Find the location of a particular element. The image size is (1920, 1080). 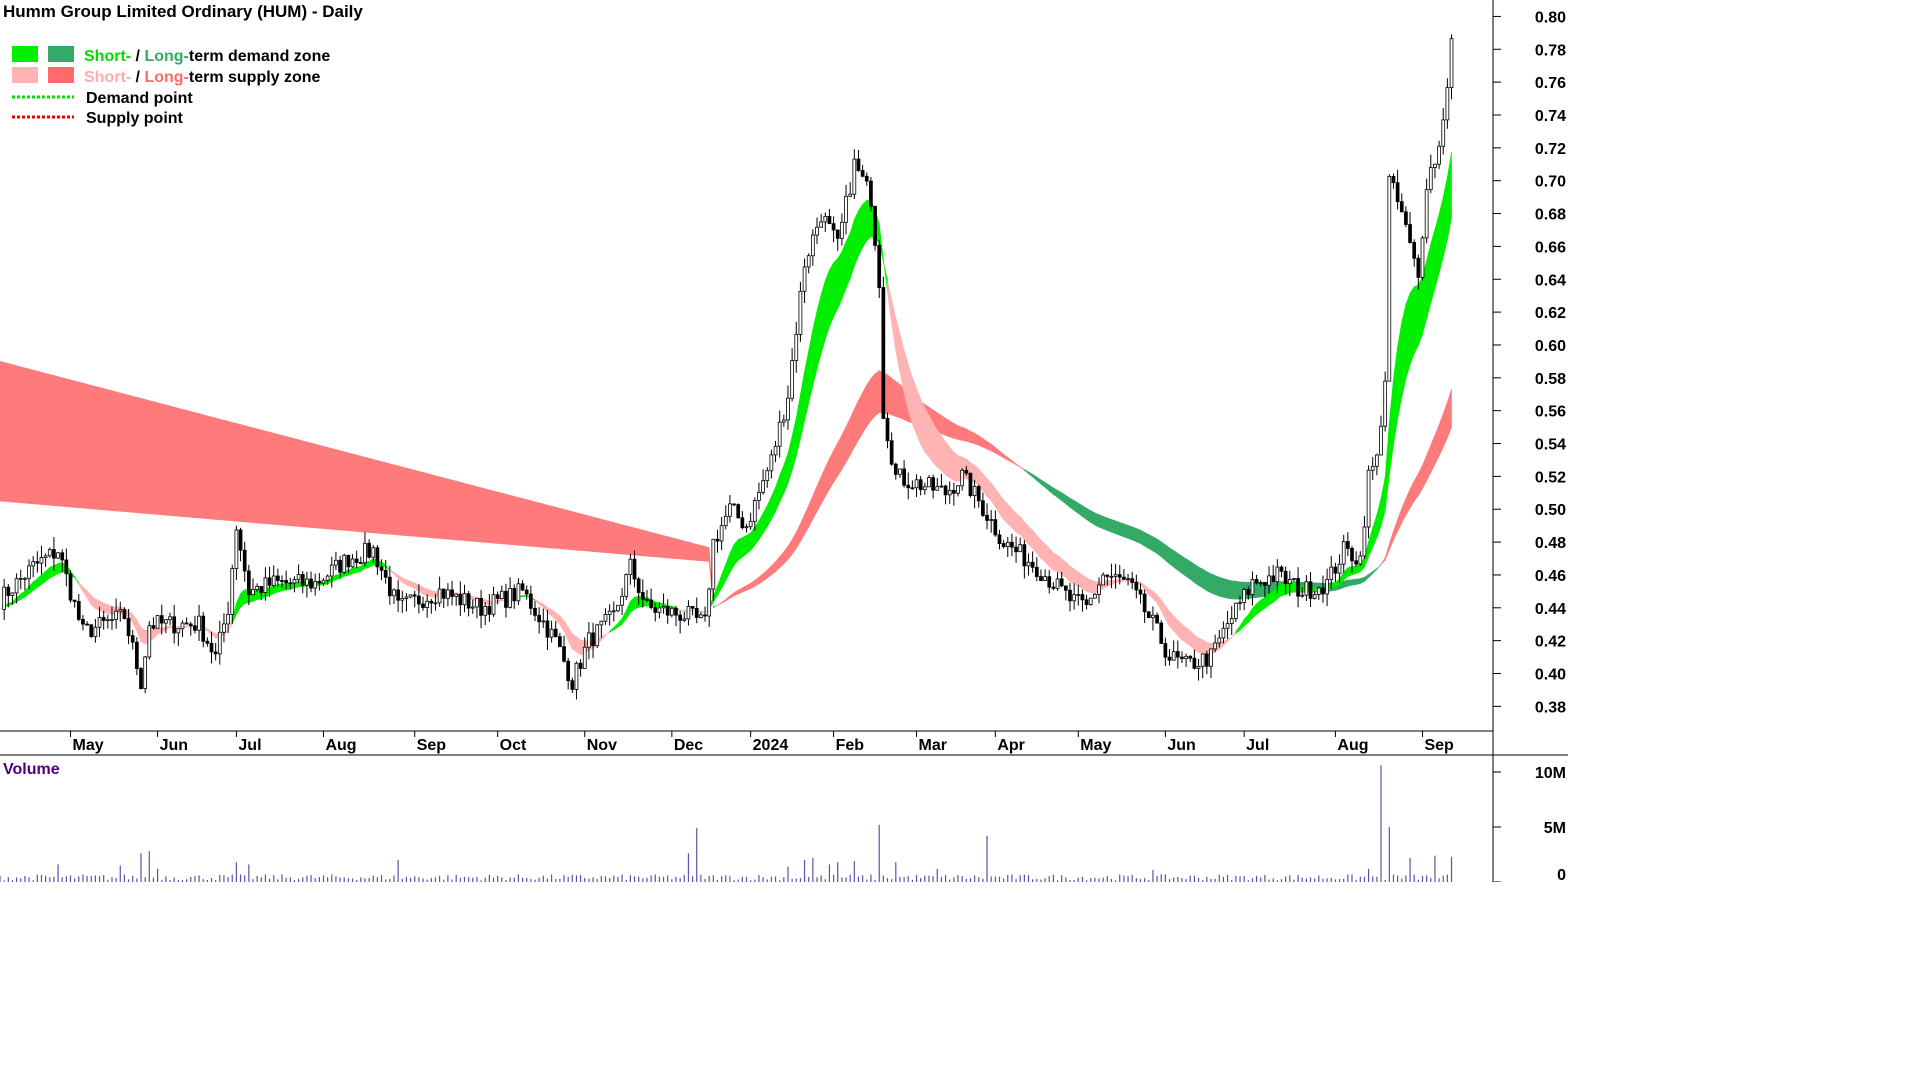

time-tick-label-6: Nov is located at coordinates (602, 745).